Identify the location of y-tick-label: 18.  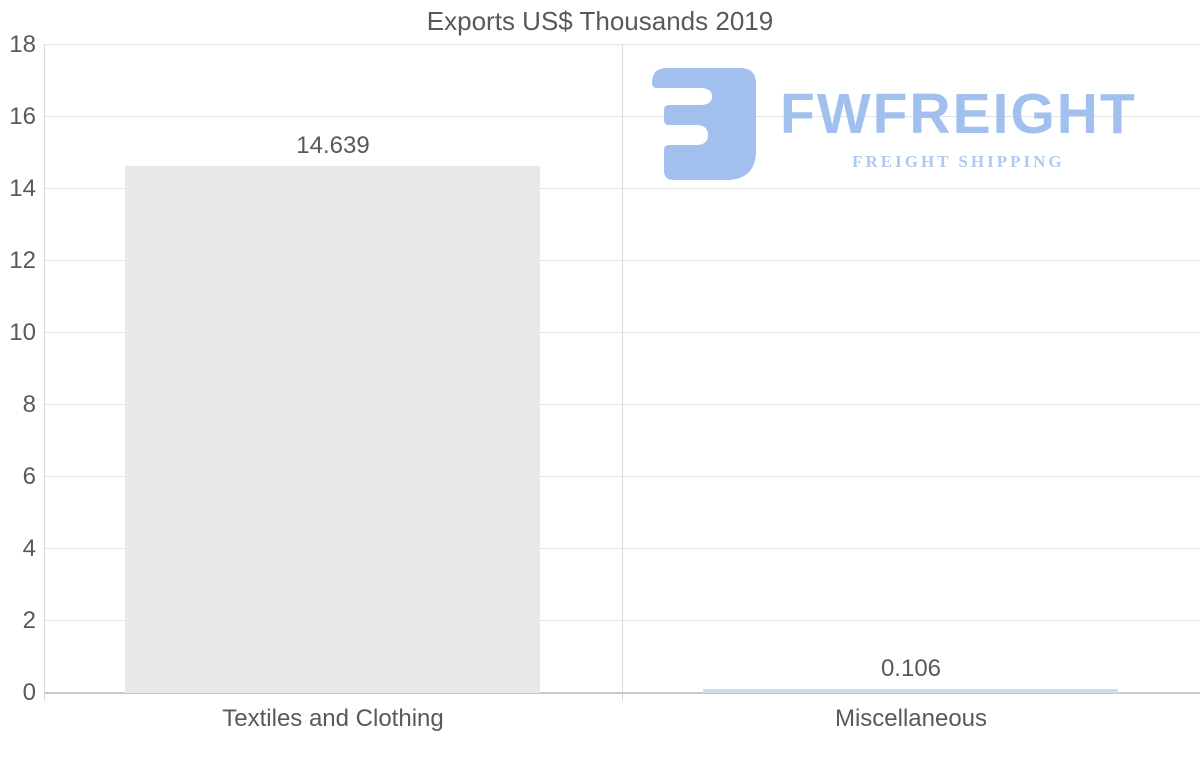
(22, 44).